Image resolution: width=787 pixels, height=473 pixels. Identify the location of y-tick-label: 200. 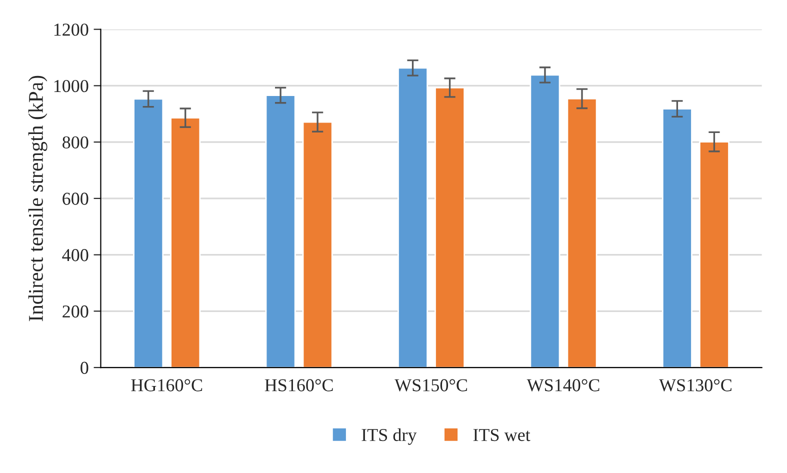
(75, 311).